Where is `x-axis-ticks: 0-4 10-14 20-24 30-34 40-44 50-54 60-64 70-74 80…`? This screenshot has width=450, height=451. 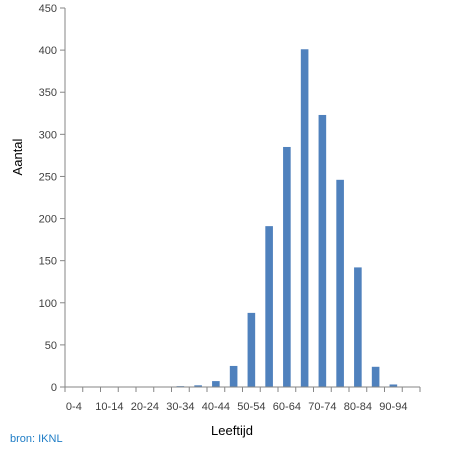
x-axis-ticks: 0-4 10-14 20-24 30-34 40-44 50-54 60-64 70-74 80… is located at coordinates (242, 400).